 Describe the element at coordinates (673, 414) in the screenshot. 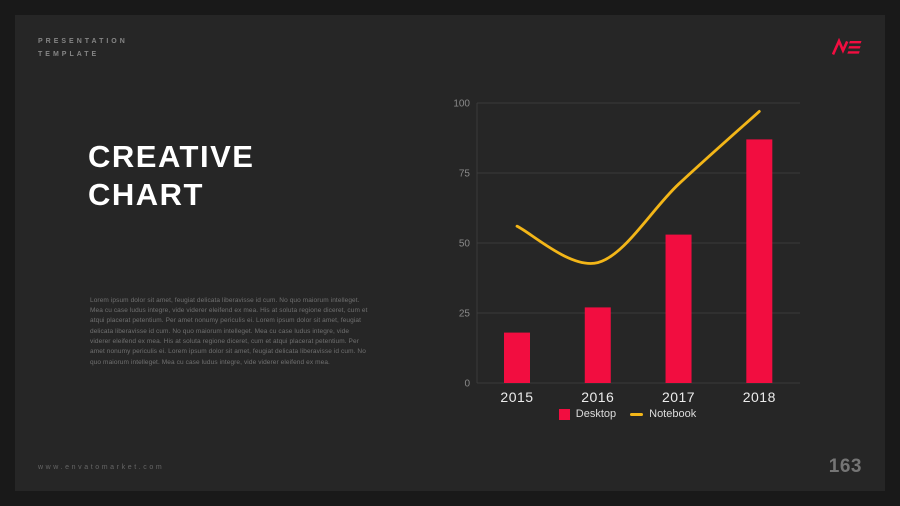

I see `legend-label-notebook: Notebook` at that location.